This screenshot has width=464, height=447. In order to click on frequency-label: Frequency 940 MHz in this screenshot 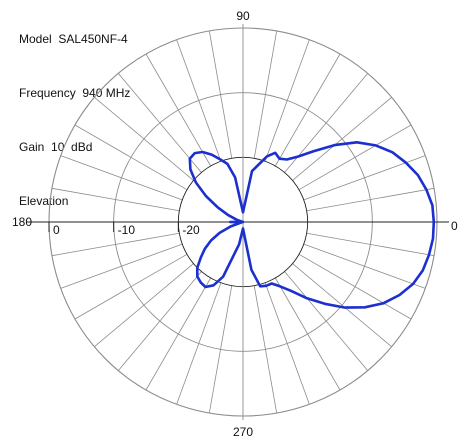, I will do `click(75, 93)`.